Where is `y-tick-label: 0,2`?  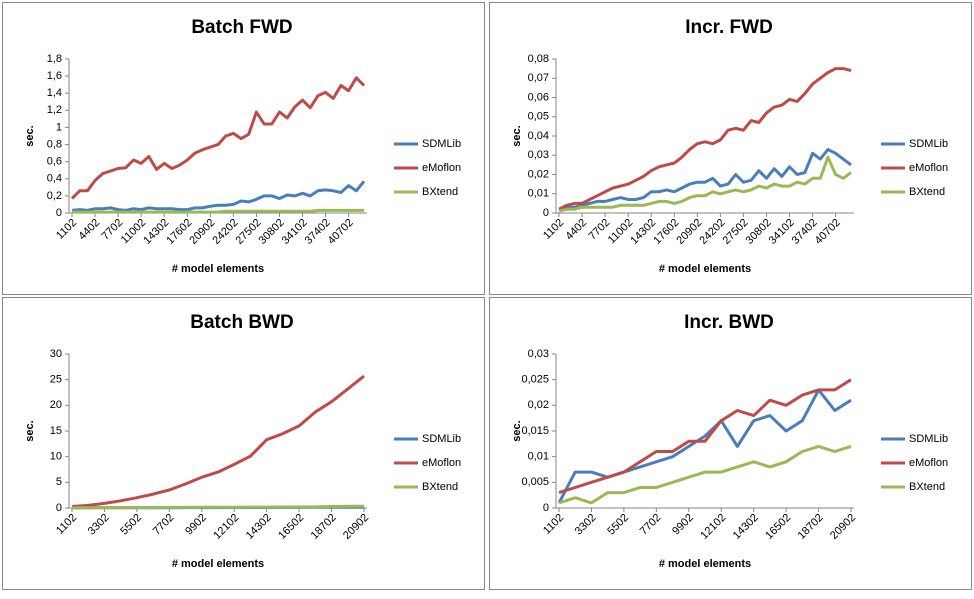 y-tick-label: 0,2 is located at coordinates (54, 196).